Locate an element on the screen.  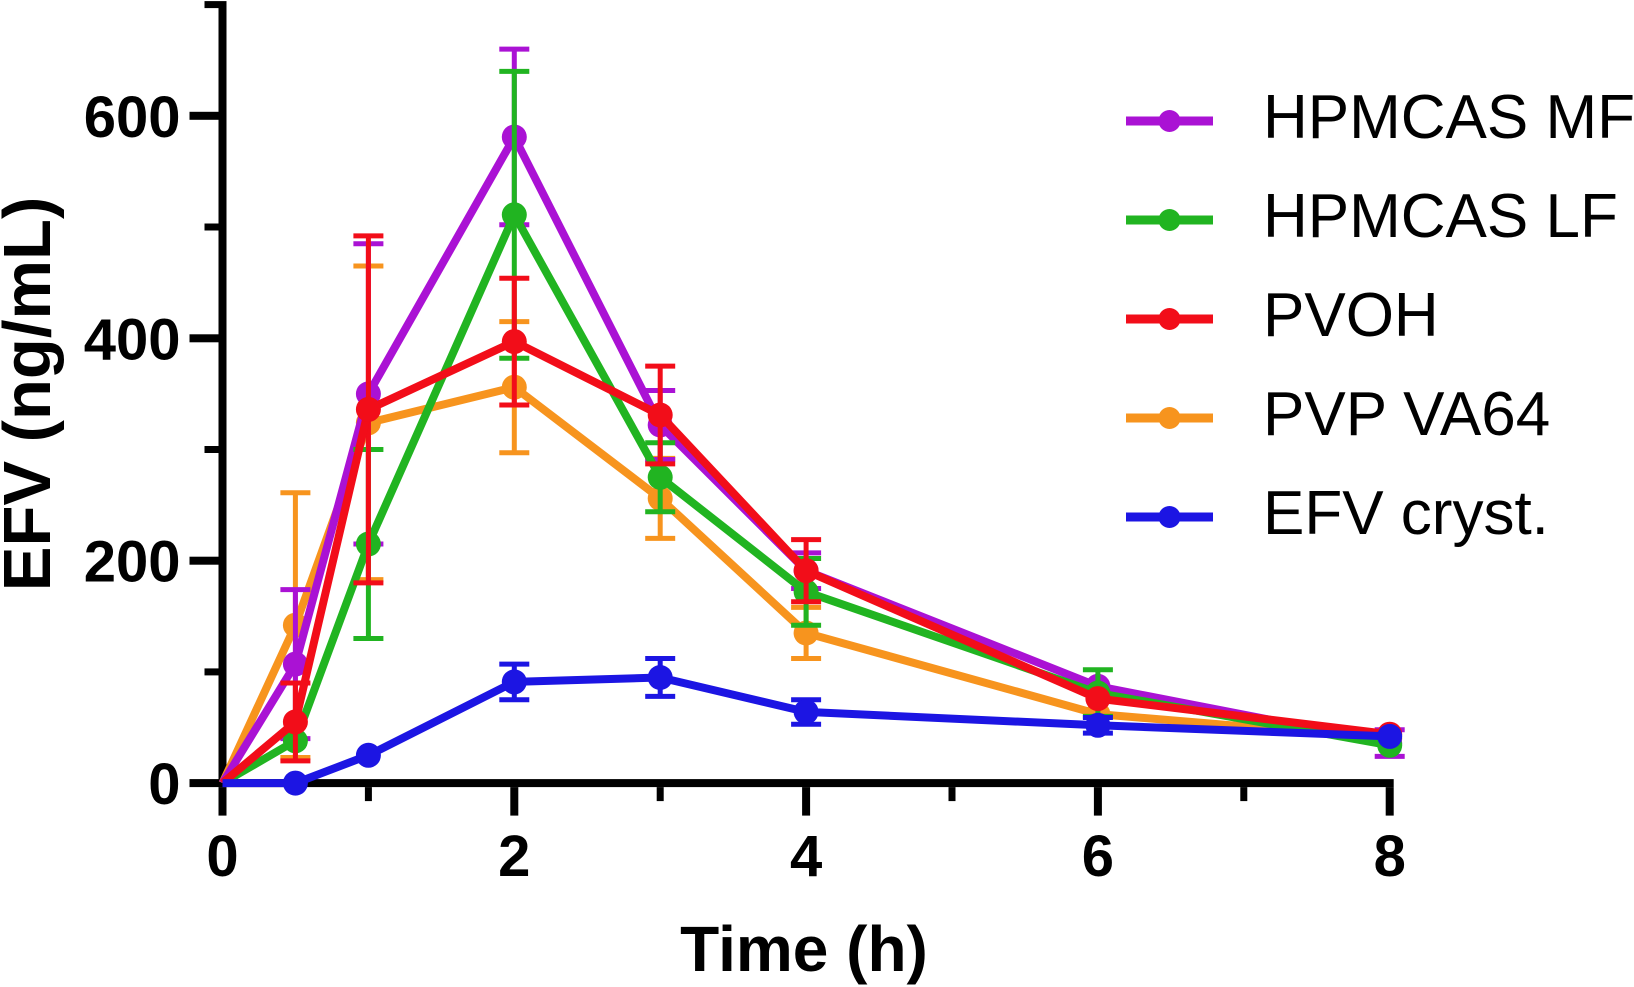
svg-text: 8 is located at coordinates (1390, 856).